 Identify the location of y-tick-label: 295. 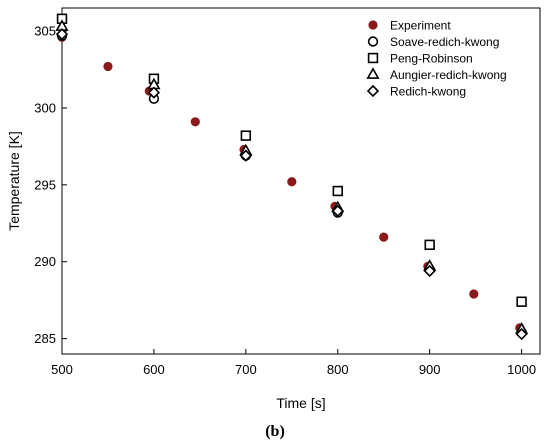
(45, 184).